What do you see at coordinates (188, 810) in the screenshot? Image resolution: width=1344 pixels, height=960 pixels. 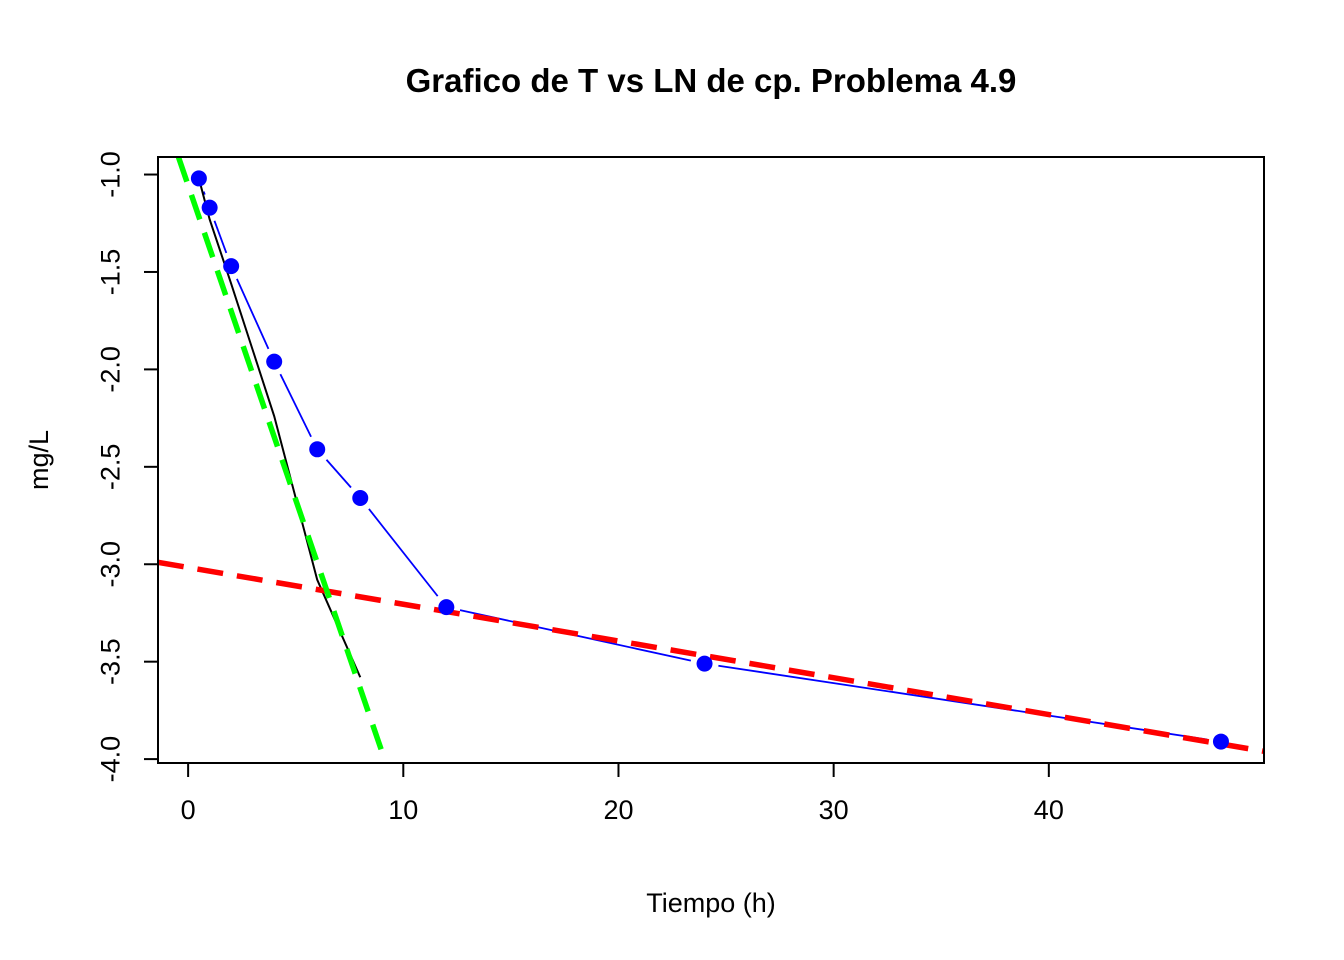 I see `x-tick-label: 0` at bounding box center [188, 810].